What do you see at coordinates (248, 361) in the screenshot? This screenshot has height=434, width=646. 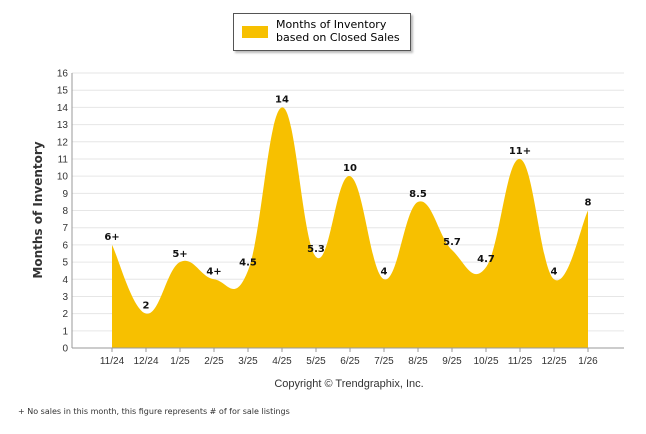 I see `x-tick-label: 3/25` at bounding box center [248, 361].